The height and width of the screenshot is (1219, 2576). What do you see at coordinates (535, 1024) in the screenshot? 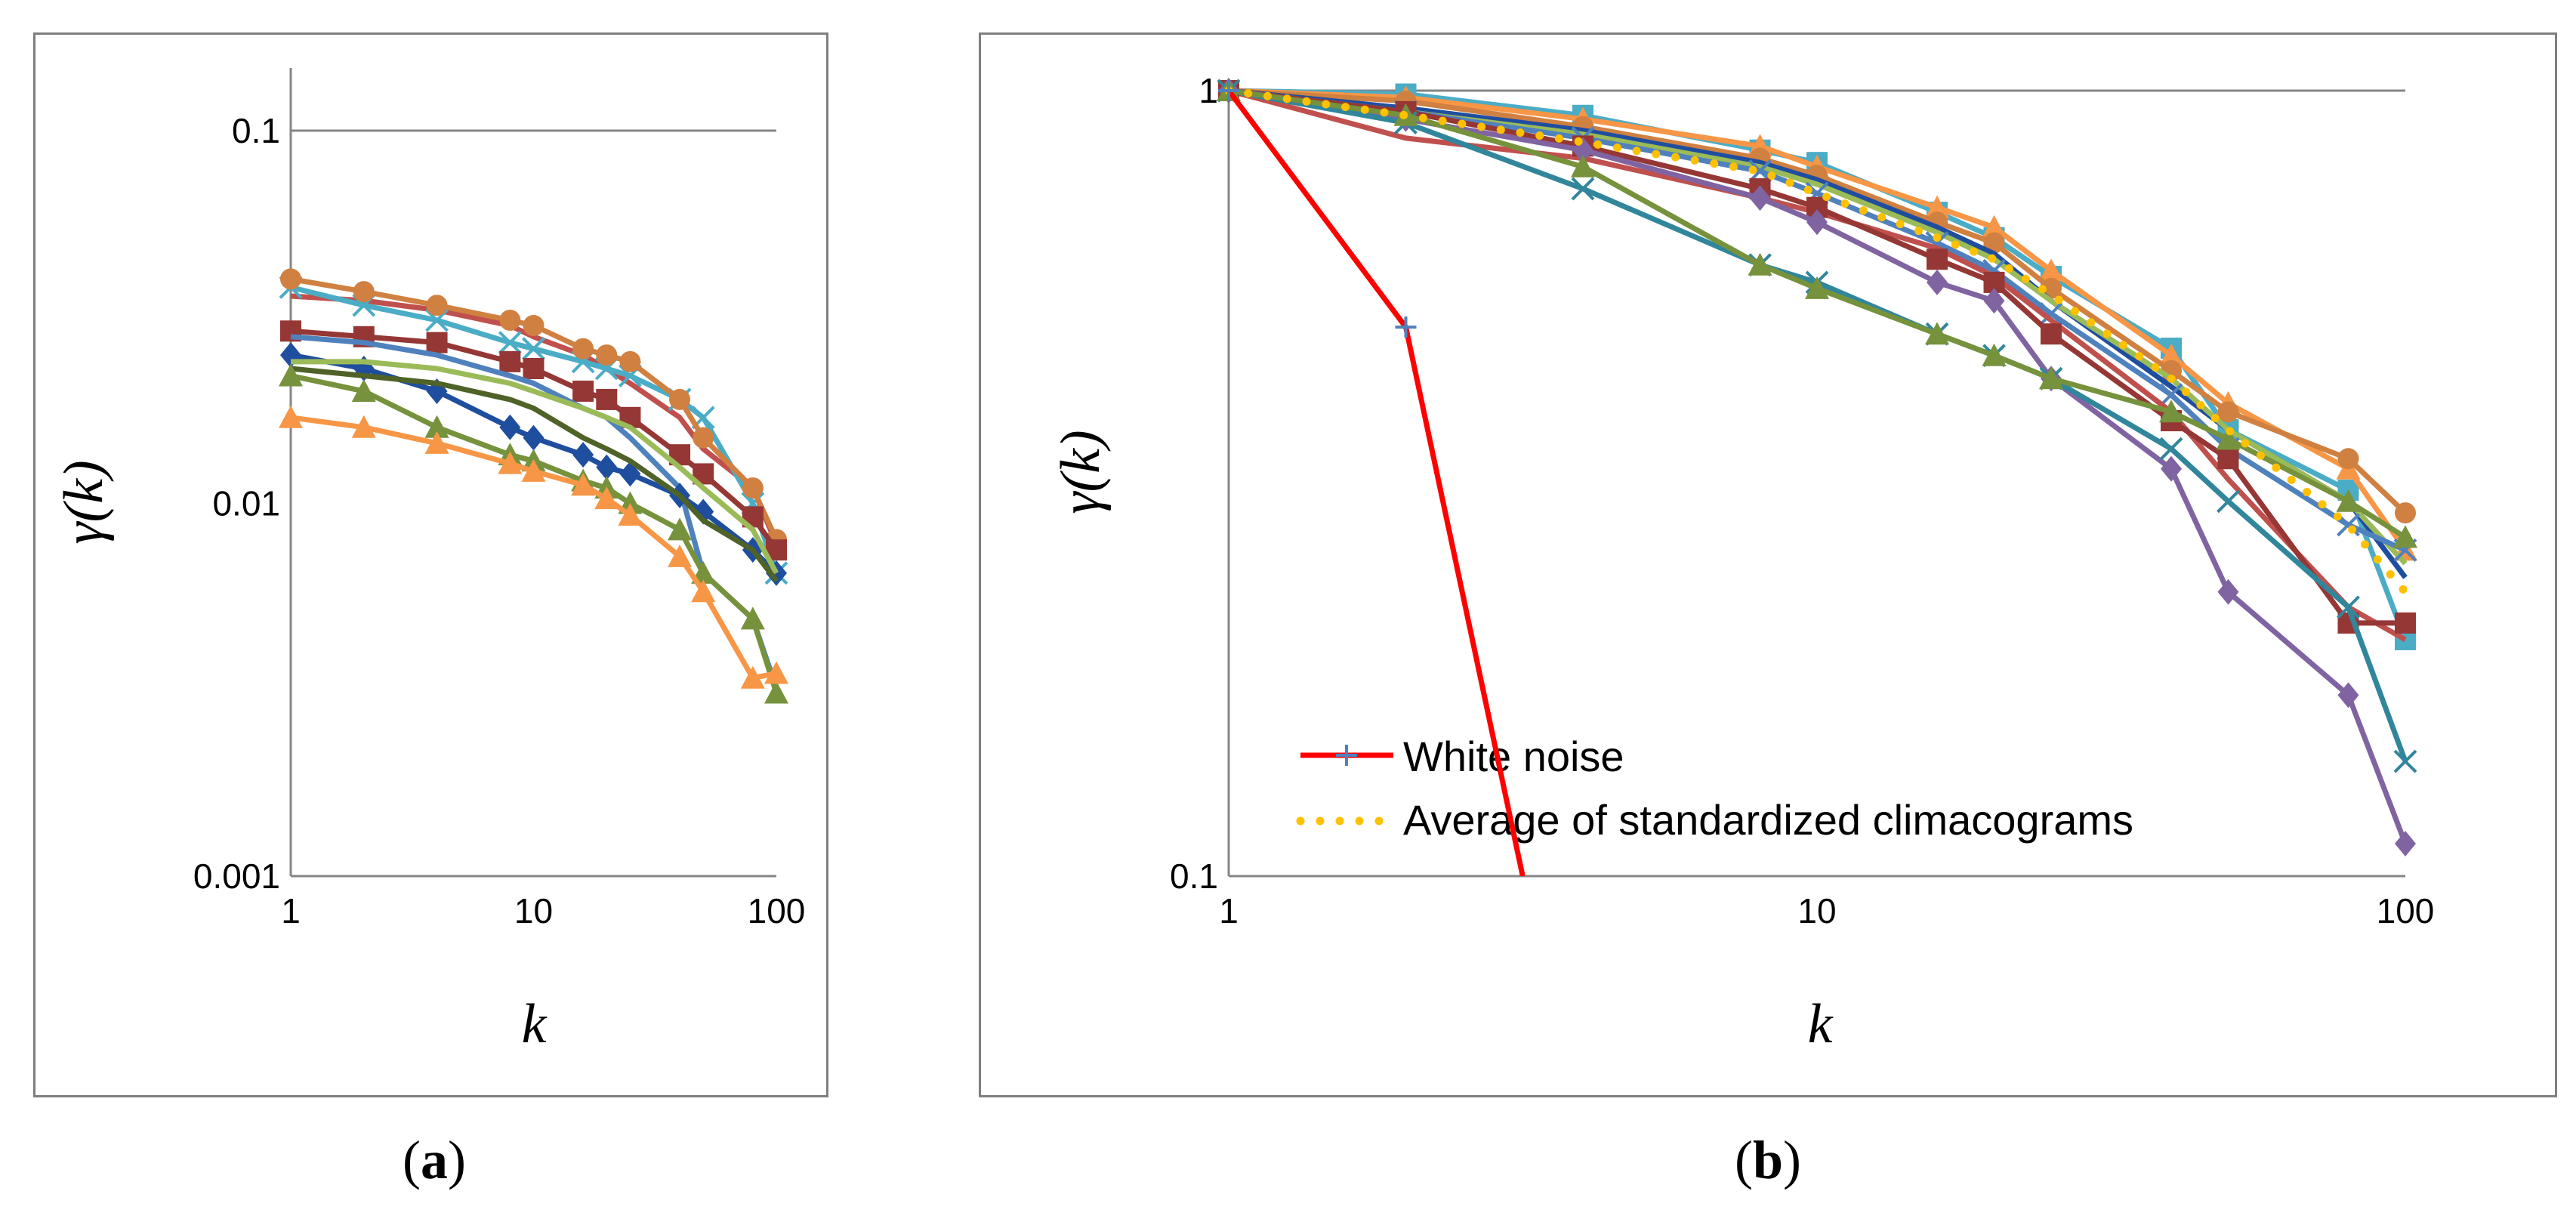
I see `panel-a-xlabel: k` at bounding box center [535, 1024].